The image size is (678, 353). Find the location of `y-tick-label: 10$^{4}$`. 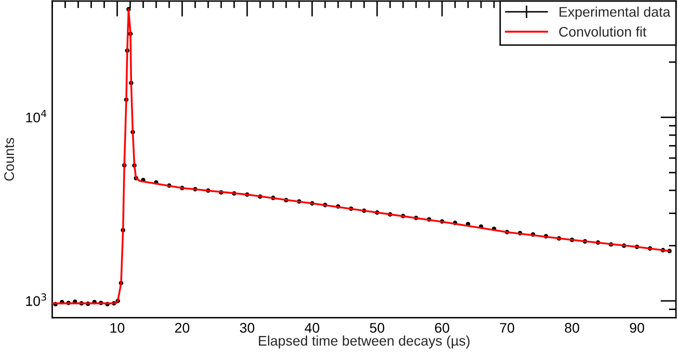

y-tick-label: 10$^{4}$ is located at coordinates (36, 116).